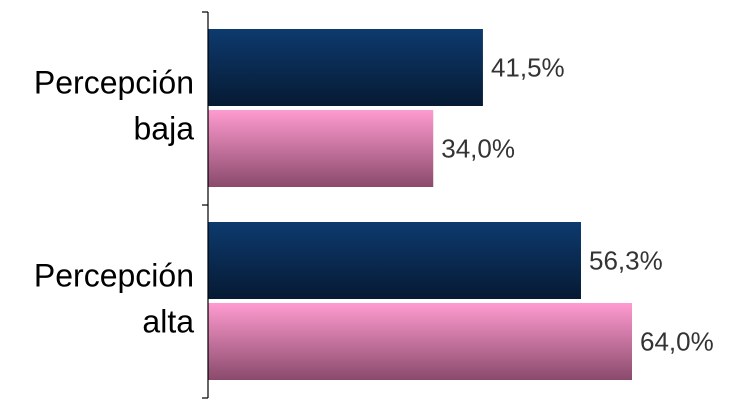  I want to click on category-label: Percepción alta, so click(114, 299).